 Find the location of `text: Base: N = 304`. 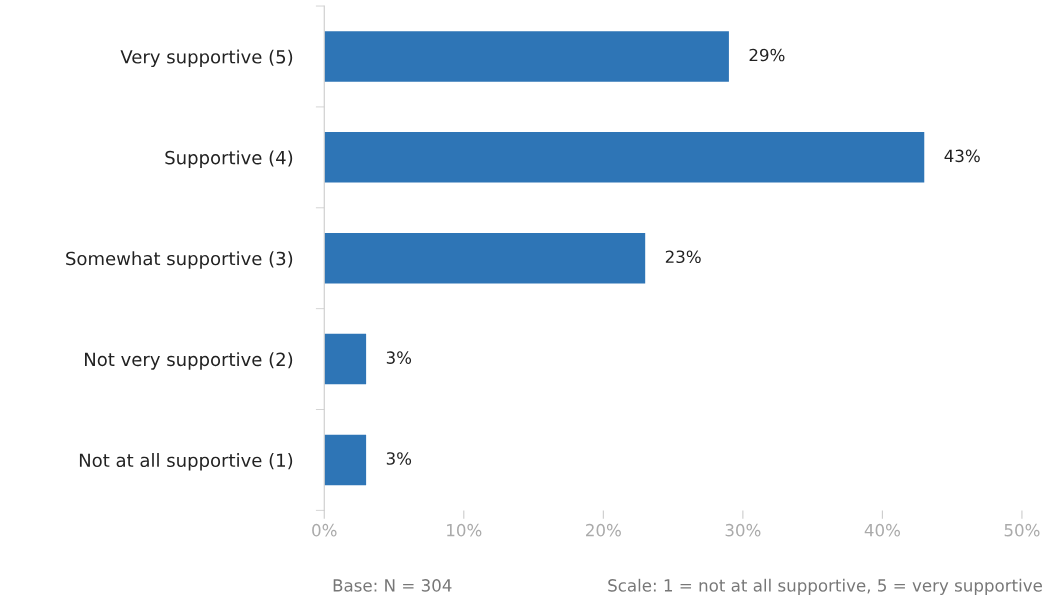

text: Base: N = 304 is located at coordinates (392, 585).